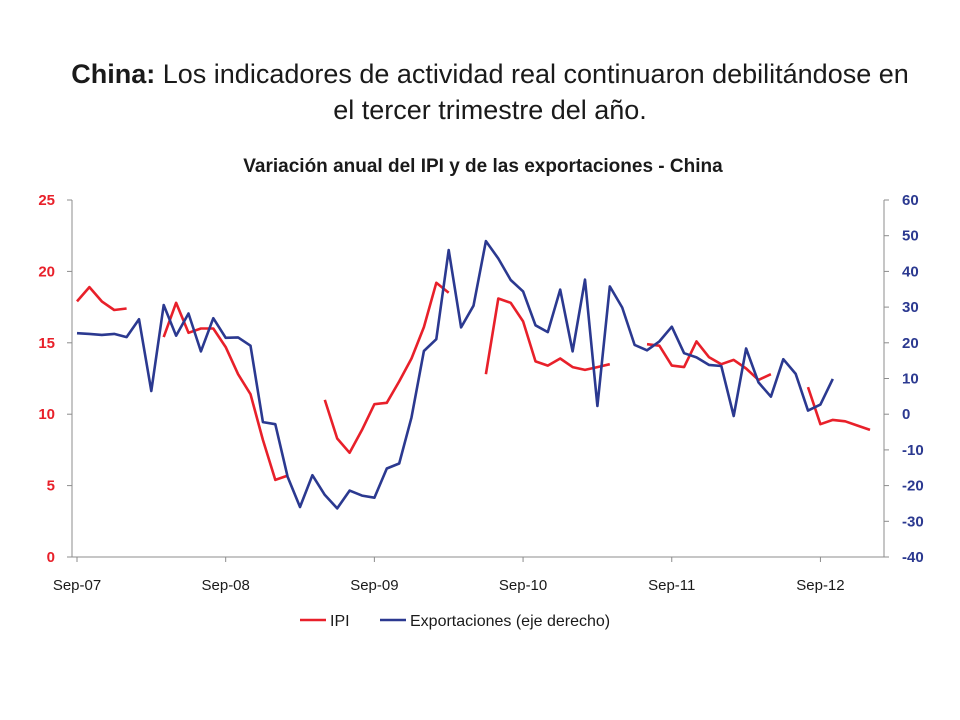 This screenshot has height=720, width=960. What do you see at coordinates (523, 585) in the screenshot?
I see `x-tick-label: Sep-10` at bounding box center [523, 585].